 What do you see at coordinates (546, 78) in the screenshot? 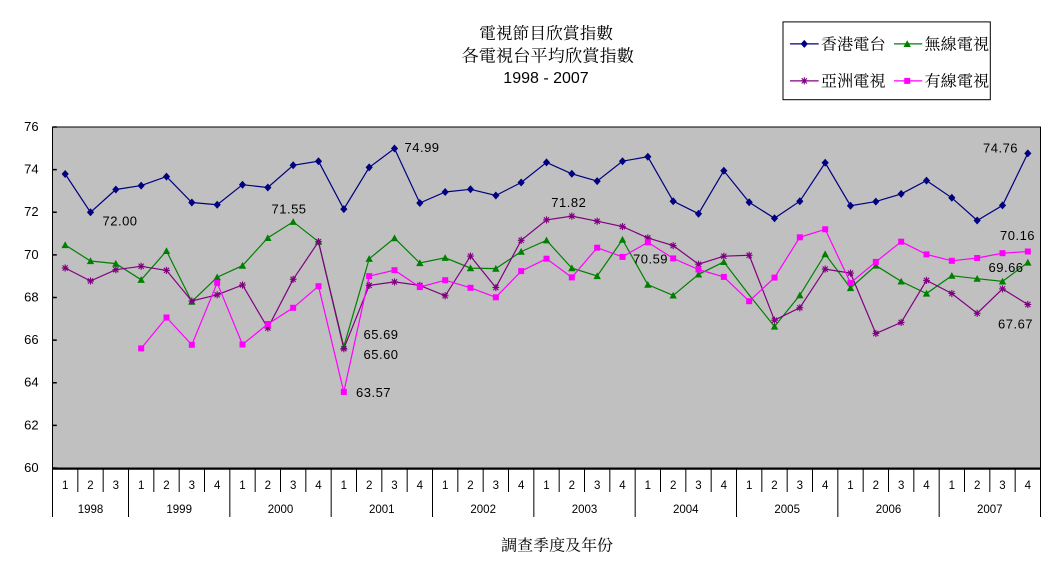
I see `svg-text: 1998 - 2007` at bounding box center [546, 78].